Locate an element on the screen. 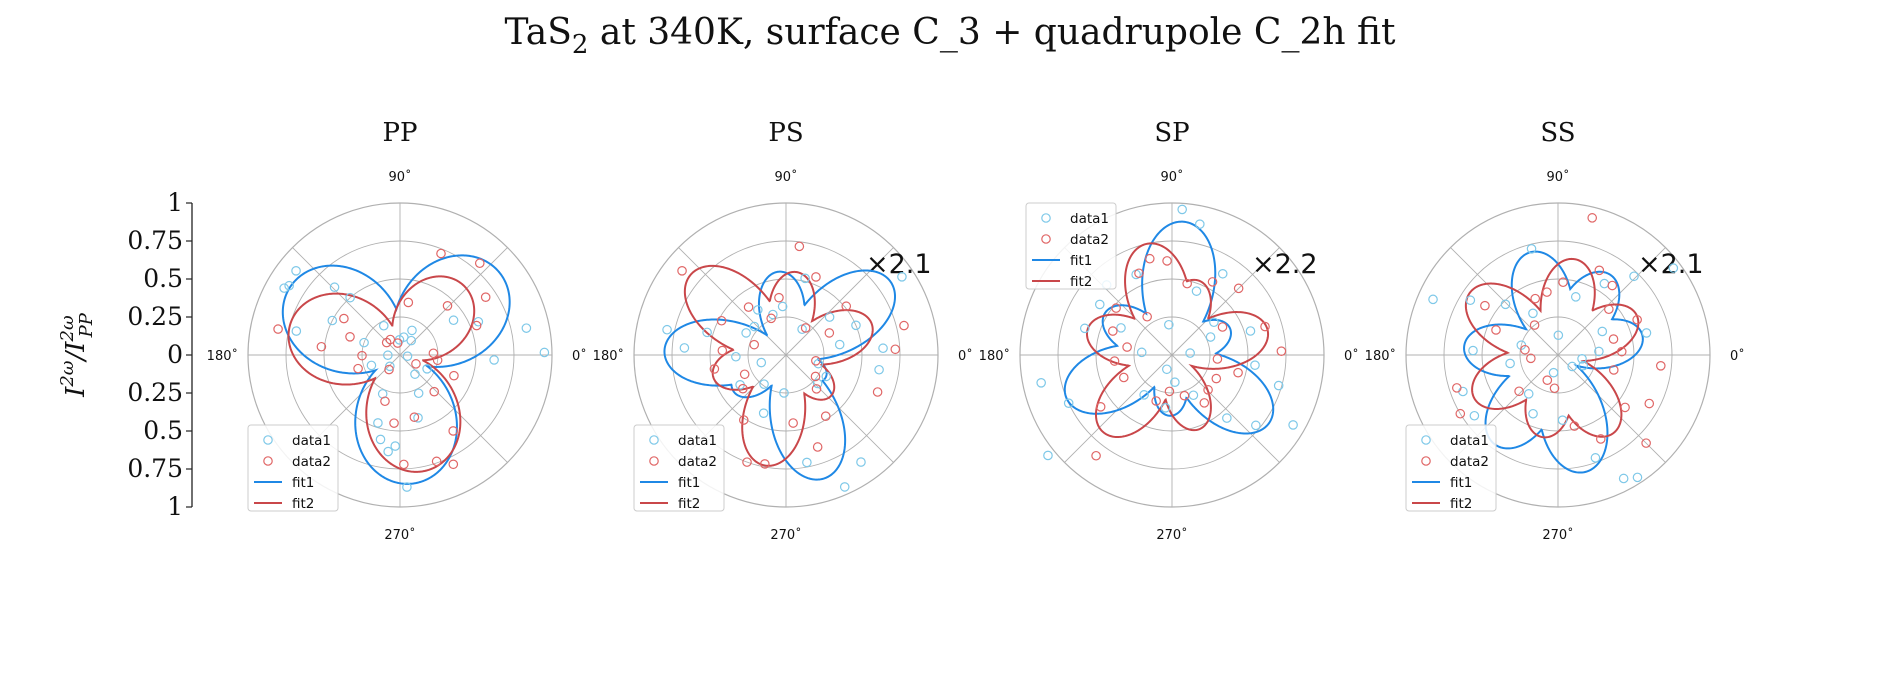 The image size is (1900, 700). polar-panel-ps: 90˚ 270˚ 180˚ 0˚ PS ×2.1 data1 data2 fit1 fit2 is located at coordinates (783, 330).